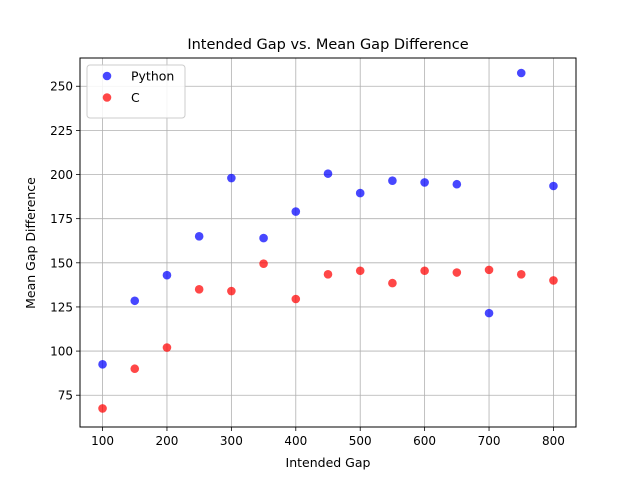 This screenshot has height=480, width=640. I want to click on y-tick-label: 225, so click(61, 131).